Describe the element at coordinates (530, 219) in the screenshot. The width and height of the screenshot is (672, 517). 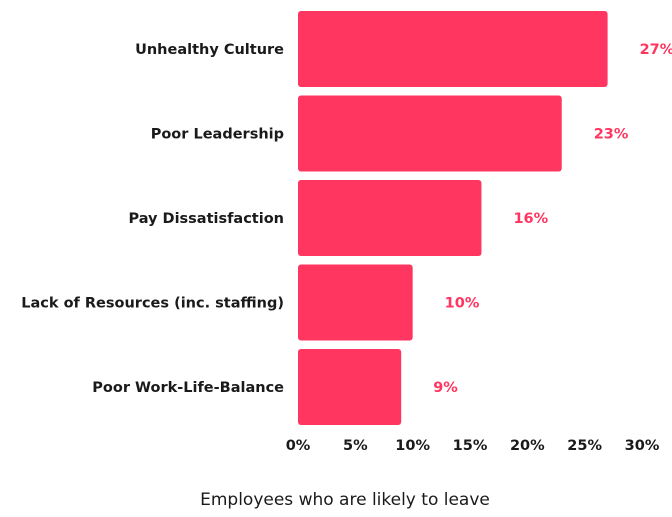
I see `value-label: 16%` at that location.